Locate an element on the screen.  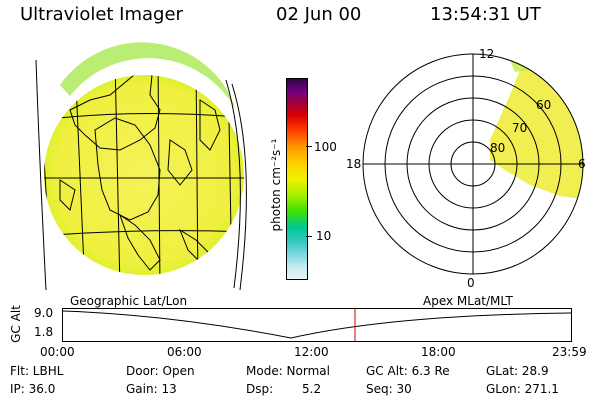
timeline-ylabel: GC Alt is located at coordinates (16, 324).